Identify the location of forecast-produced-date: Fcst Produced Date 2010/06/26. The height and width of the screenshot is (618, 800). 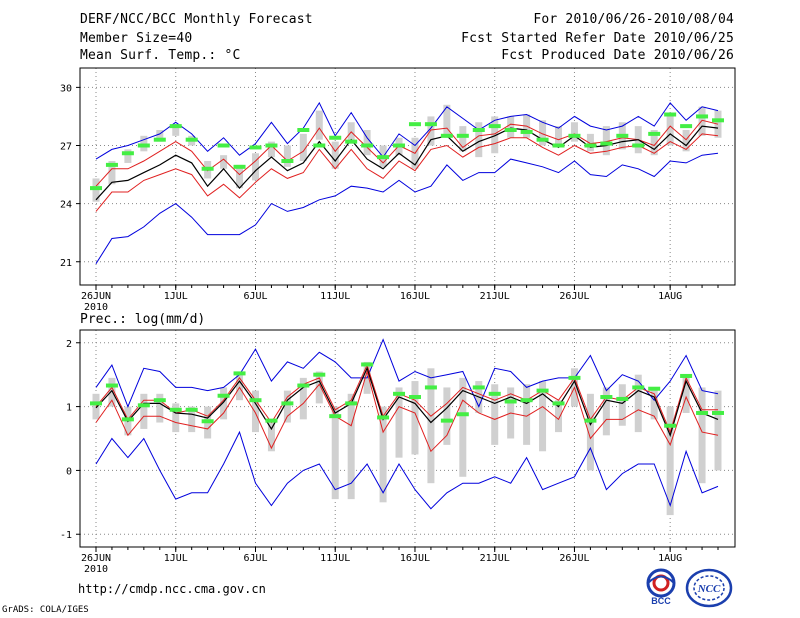
(617, 55).